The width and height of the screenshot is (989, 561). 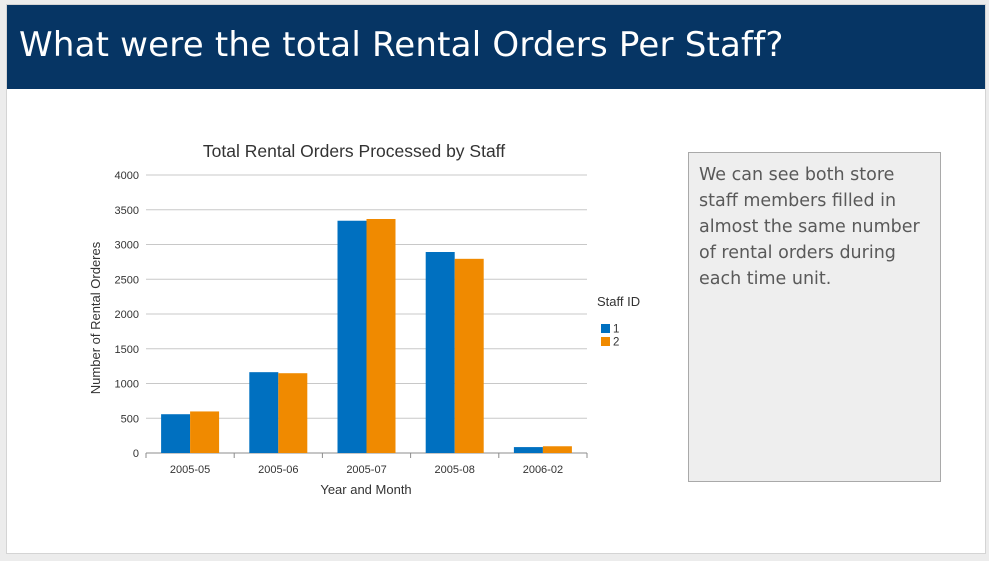 What do you see at coordinates (190, 470) in the screenshot?
I see `x-tick-label: 2005-05` at bounding box center [190, 470].